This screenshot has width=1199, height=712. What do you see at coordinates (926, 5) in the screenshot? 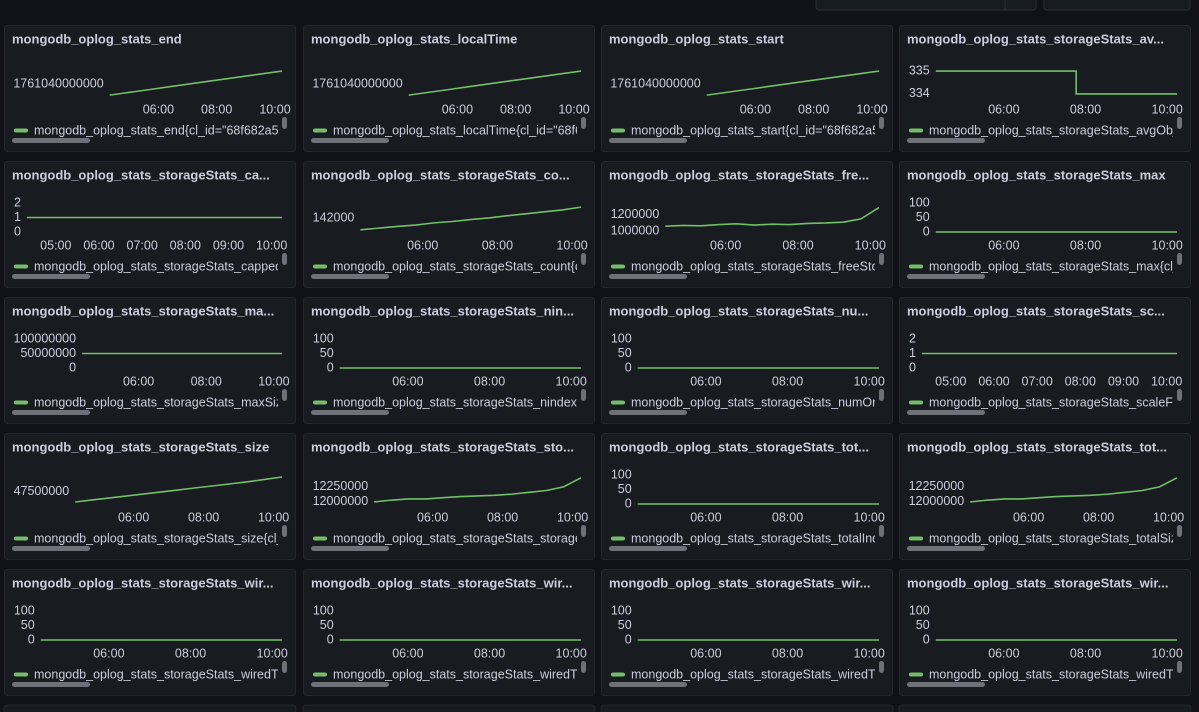
I see `time-picker` at bounding box center [926, 5].